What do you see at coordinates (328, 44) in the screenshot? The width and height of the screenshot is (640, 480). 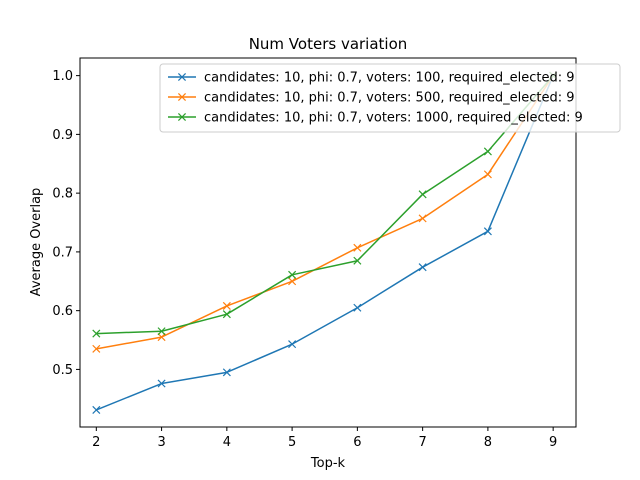 I see `chart-title: Num Voters variation` at bounding box center [328, 44].